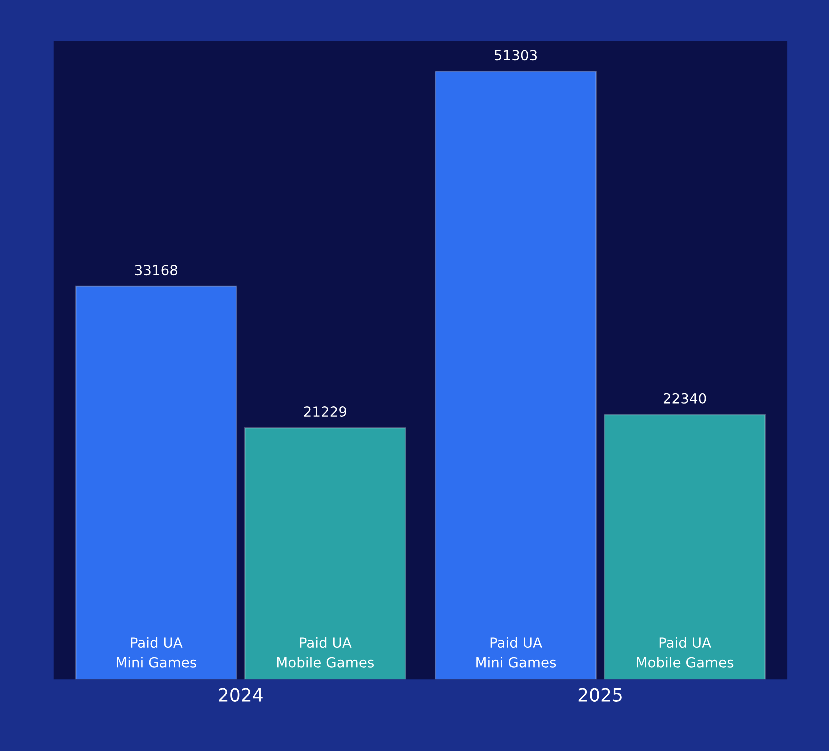 This screenshot has height=751, width=829. Describe the element at coordinates (685, 398) in the screenshot. I see `data-label: 22340` at that location.